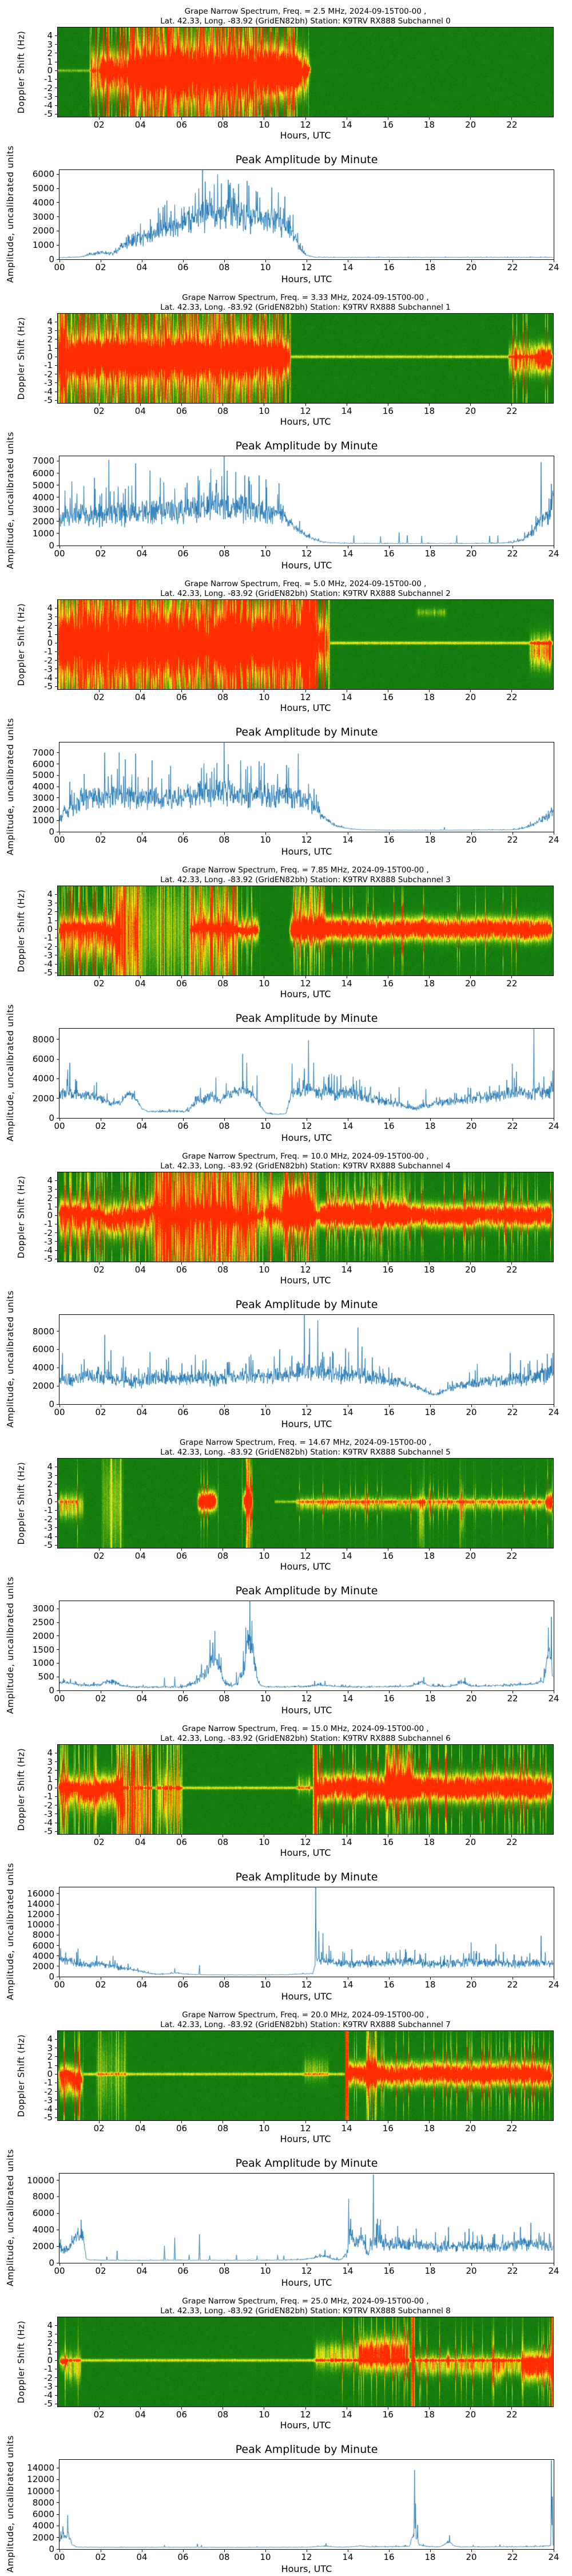 The image size is (572, 2576). Describe the element at coordinates (43, 2230) in the screenshot. I see `amplitude-ytick-label: 4000` at that location.